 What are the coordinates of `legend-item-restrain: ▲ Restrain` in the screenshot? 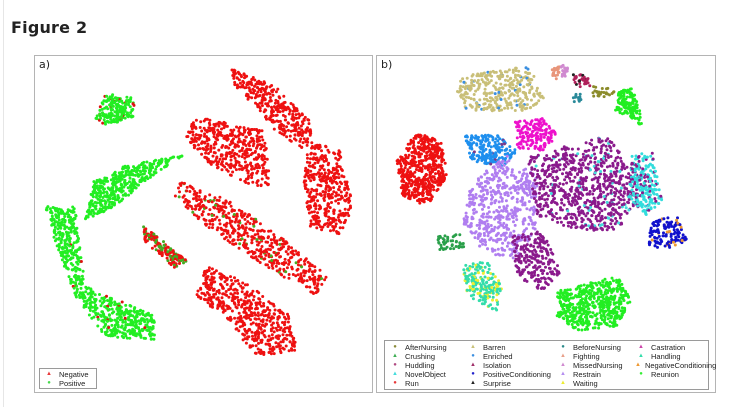 It's located at (596, 374).